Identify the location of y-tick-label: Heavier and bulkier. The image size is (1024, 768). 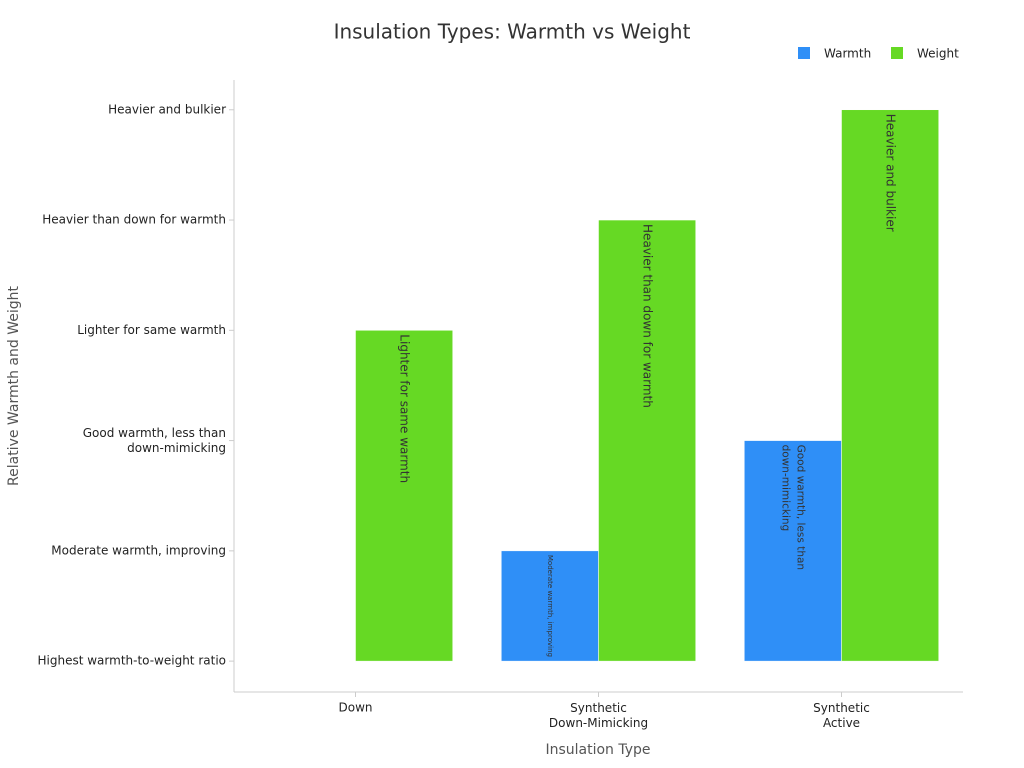
(167, 109).